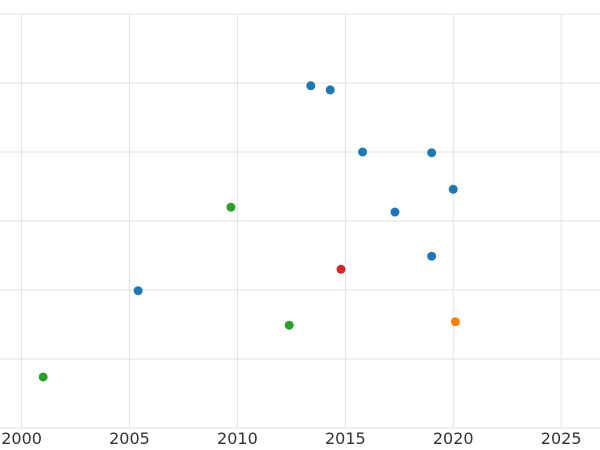 This screenshot has width=600, height=450. I want to click on x-tick-label: 2000, so click(21, 438).